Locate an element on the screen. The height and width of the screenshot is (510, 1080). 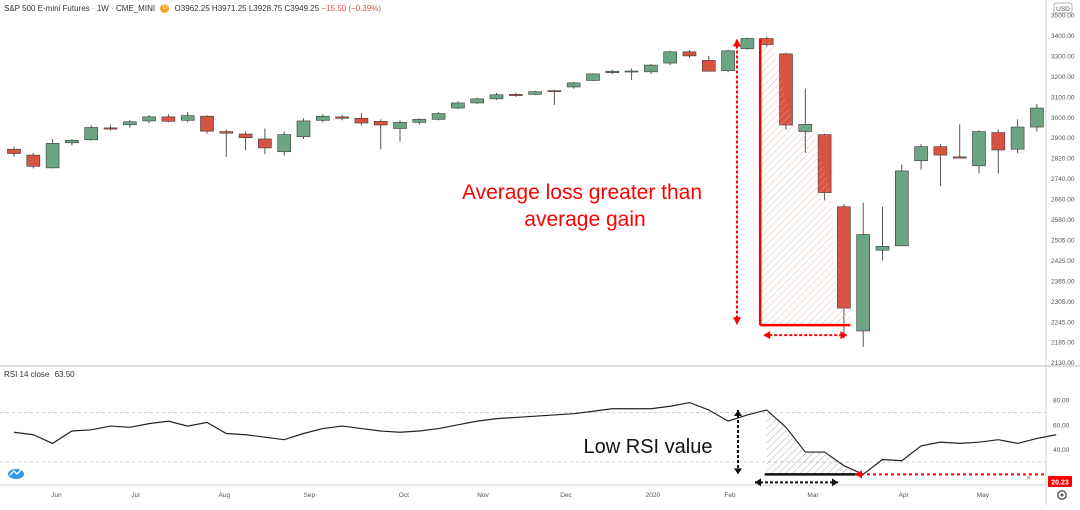
price-axis-tick-label: 2580.00 is located at coordinates (1063, 220).